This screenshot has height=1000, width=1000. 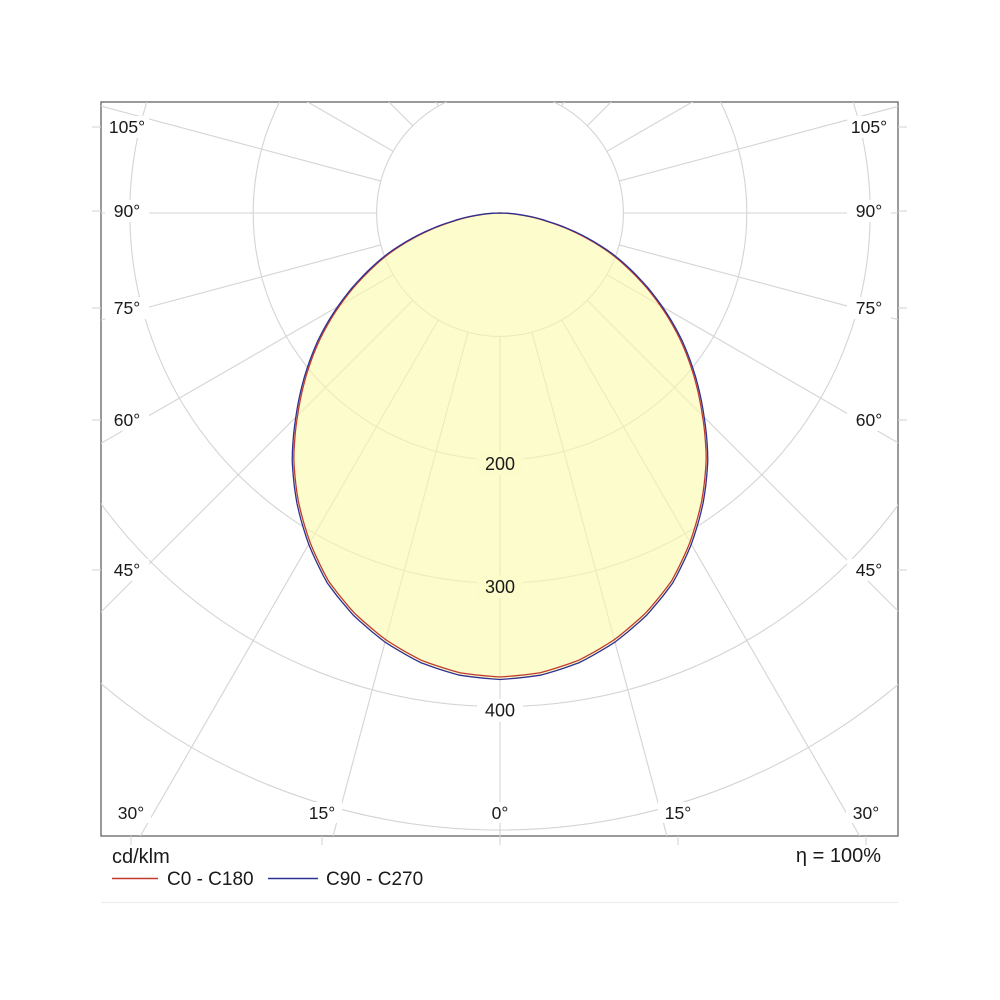 I want to click on angle-label-right-60°: 60°, so click(x=869, y=420).